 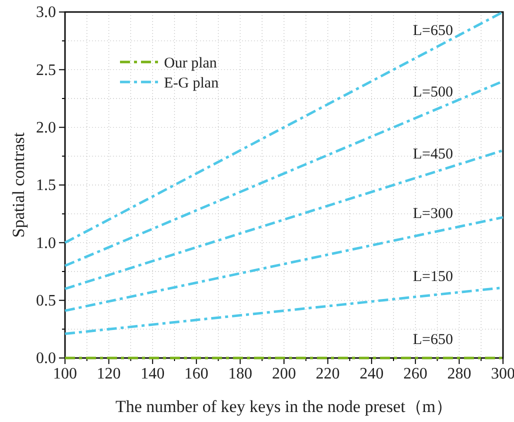 I want to click on x-tick-label: 200, so click(x=284, y=373).